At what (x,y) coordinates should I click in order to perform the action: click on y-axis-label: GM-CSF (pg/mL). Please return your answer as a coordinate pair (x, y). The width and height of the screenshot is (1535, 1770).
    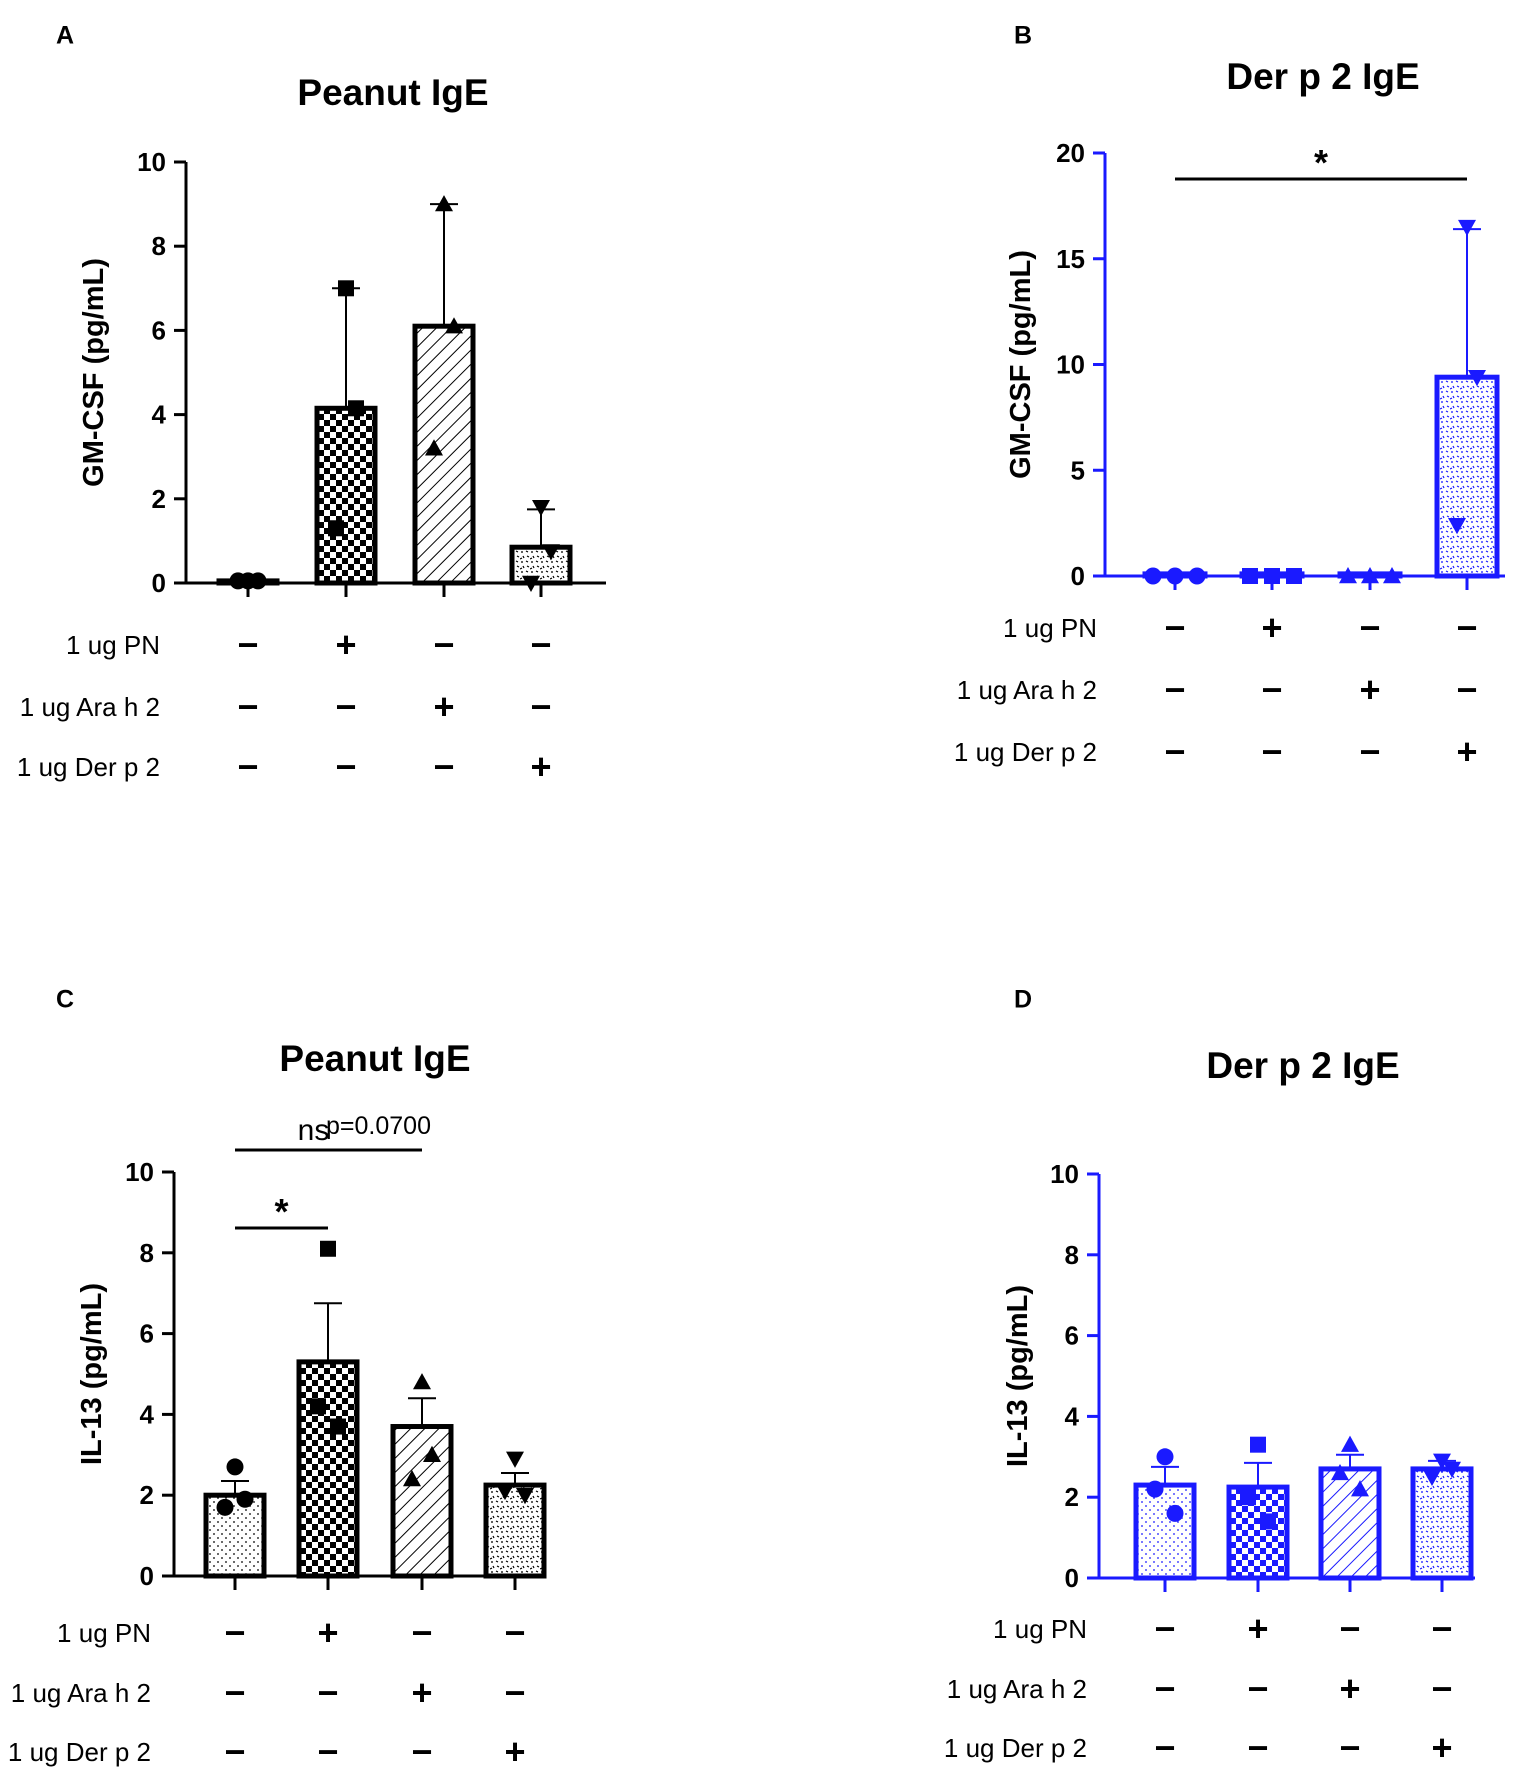
    Looking at the image, I should click on (1021, 364).